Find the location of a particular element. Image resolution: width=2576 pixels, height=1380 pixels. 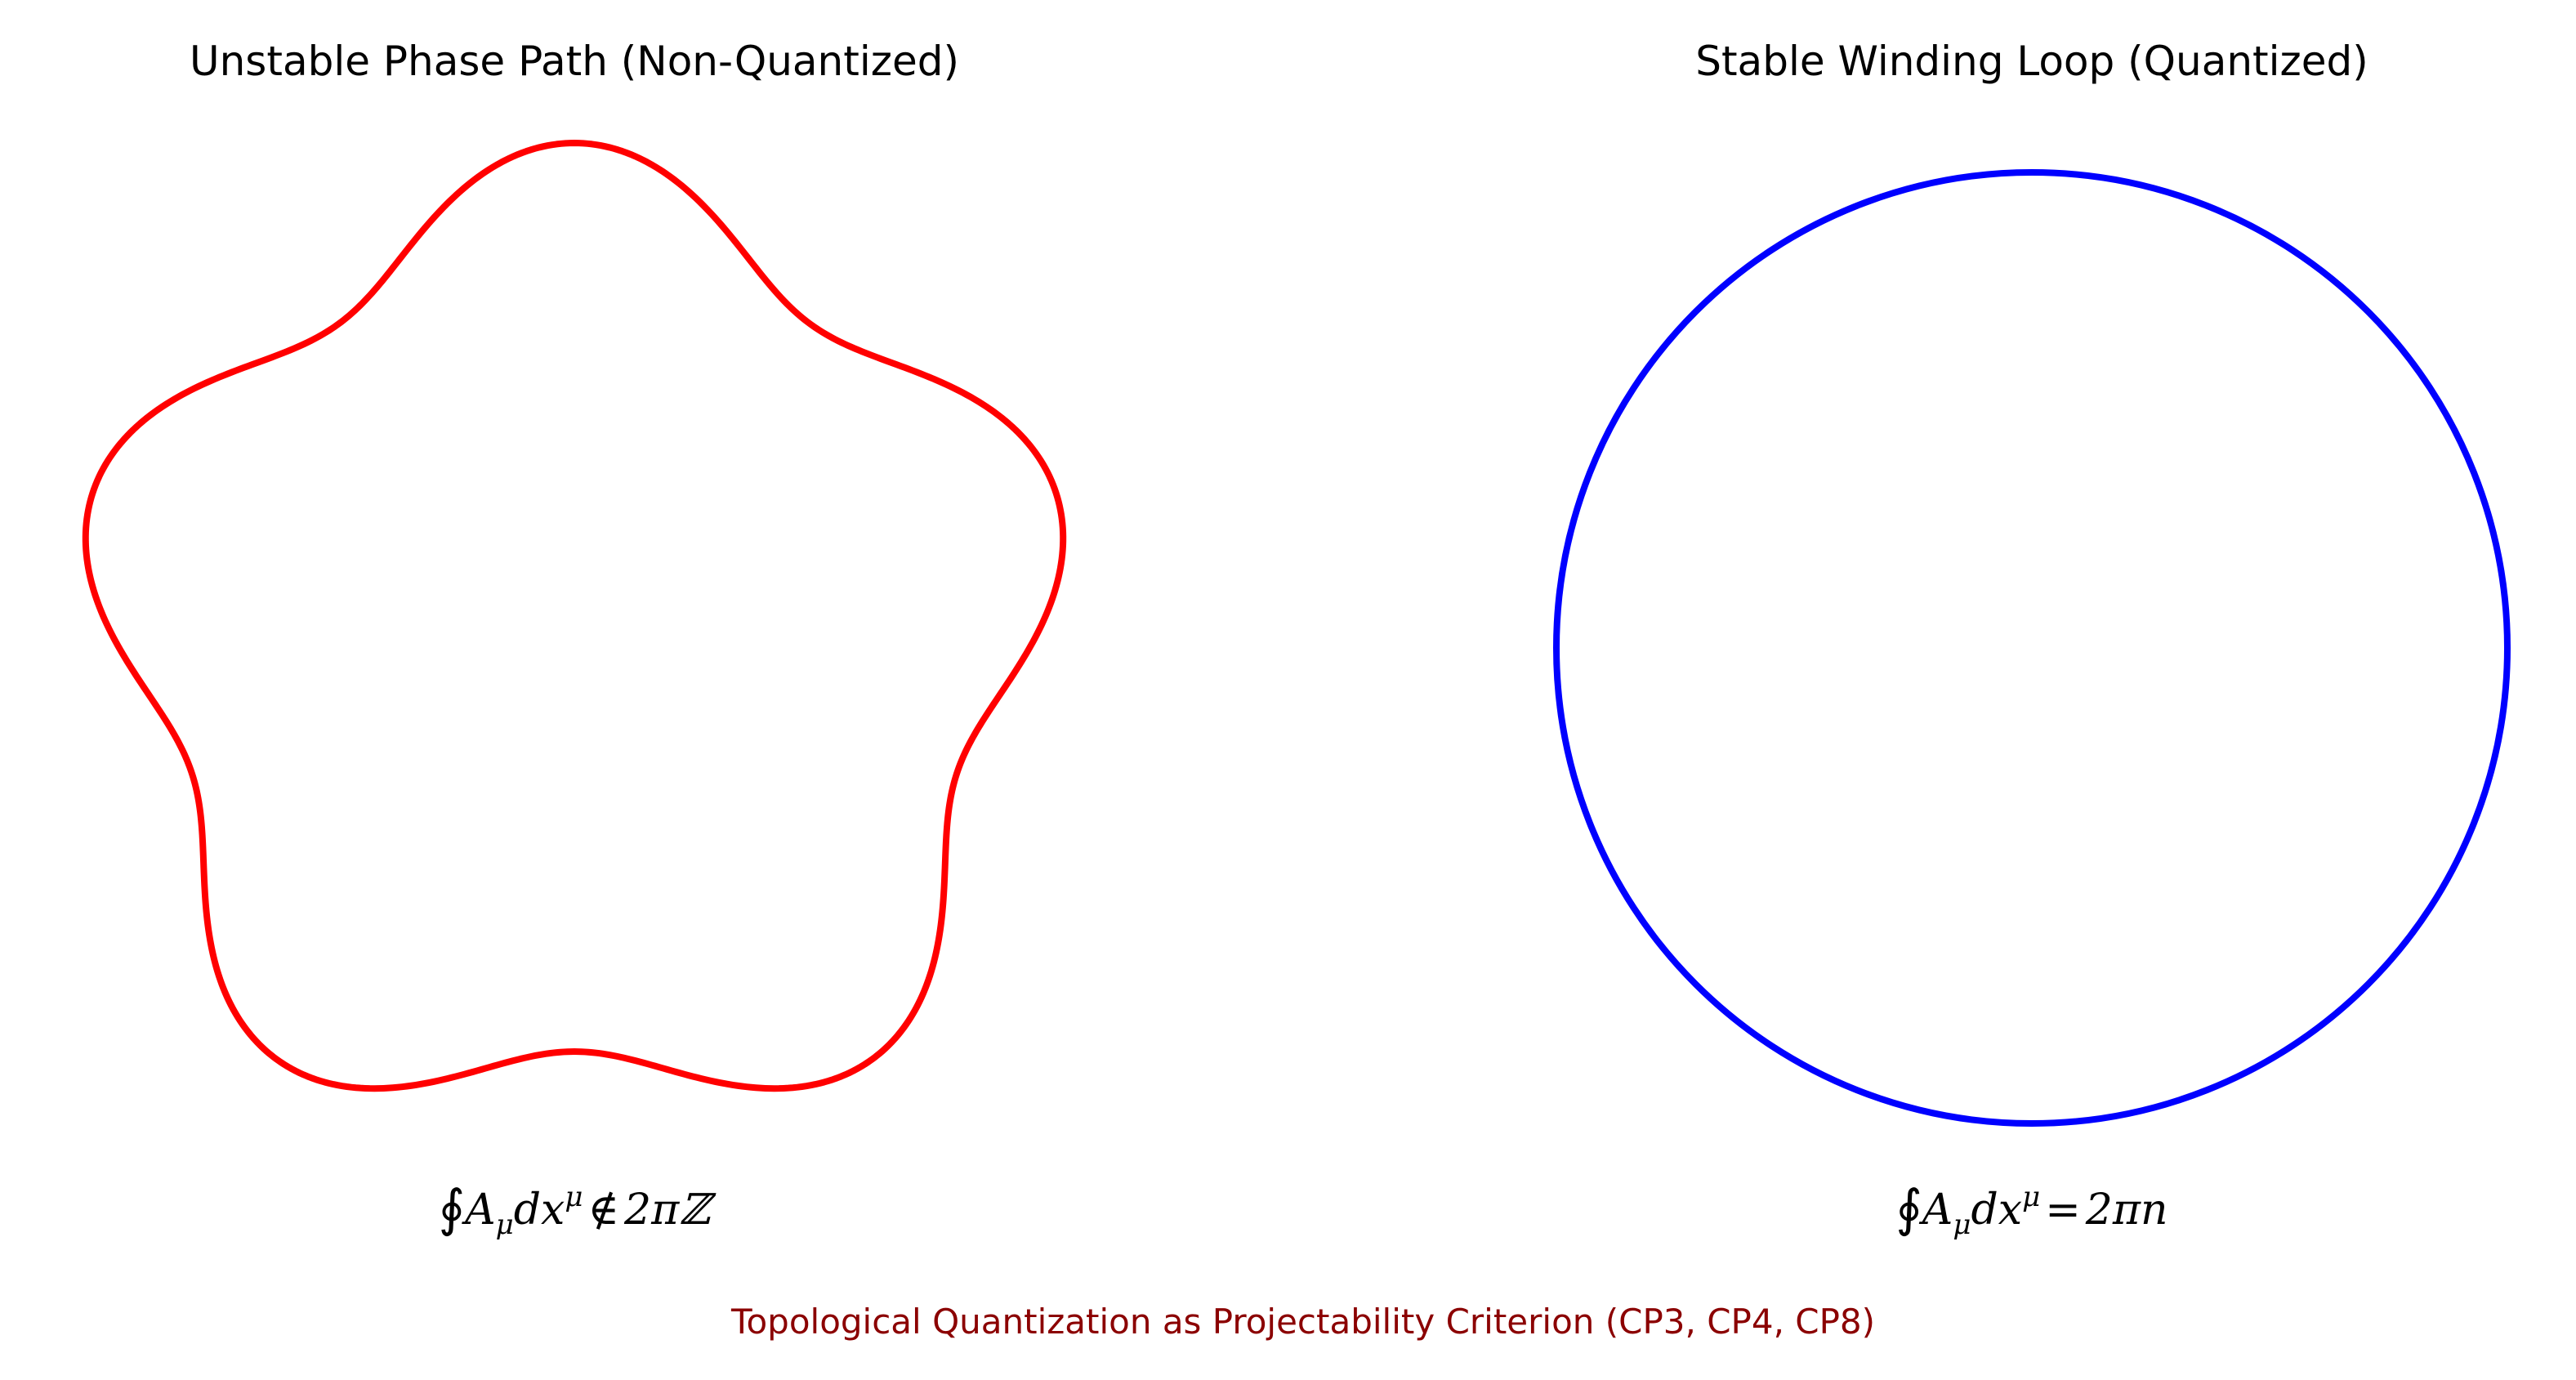

left-formula: ∮Aμdxμ ∉ 2πℤ is located at coordinates (574, 1211).